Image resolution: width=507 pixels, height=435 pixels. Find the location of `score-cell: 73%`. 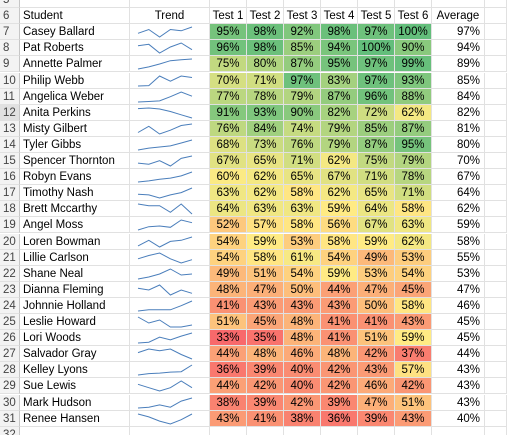

score-cell: 73% is located at coordinates (265, 144).